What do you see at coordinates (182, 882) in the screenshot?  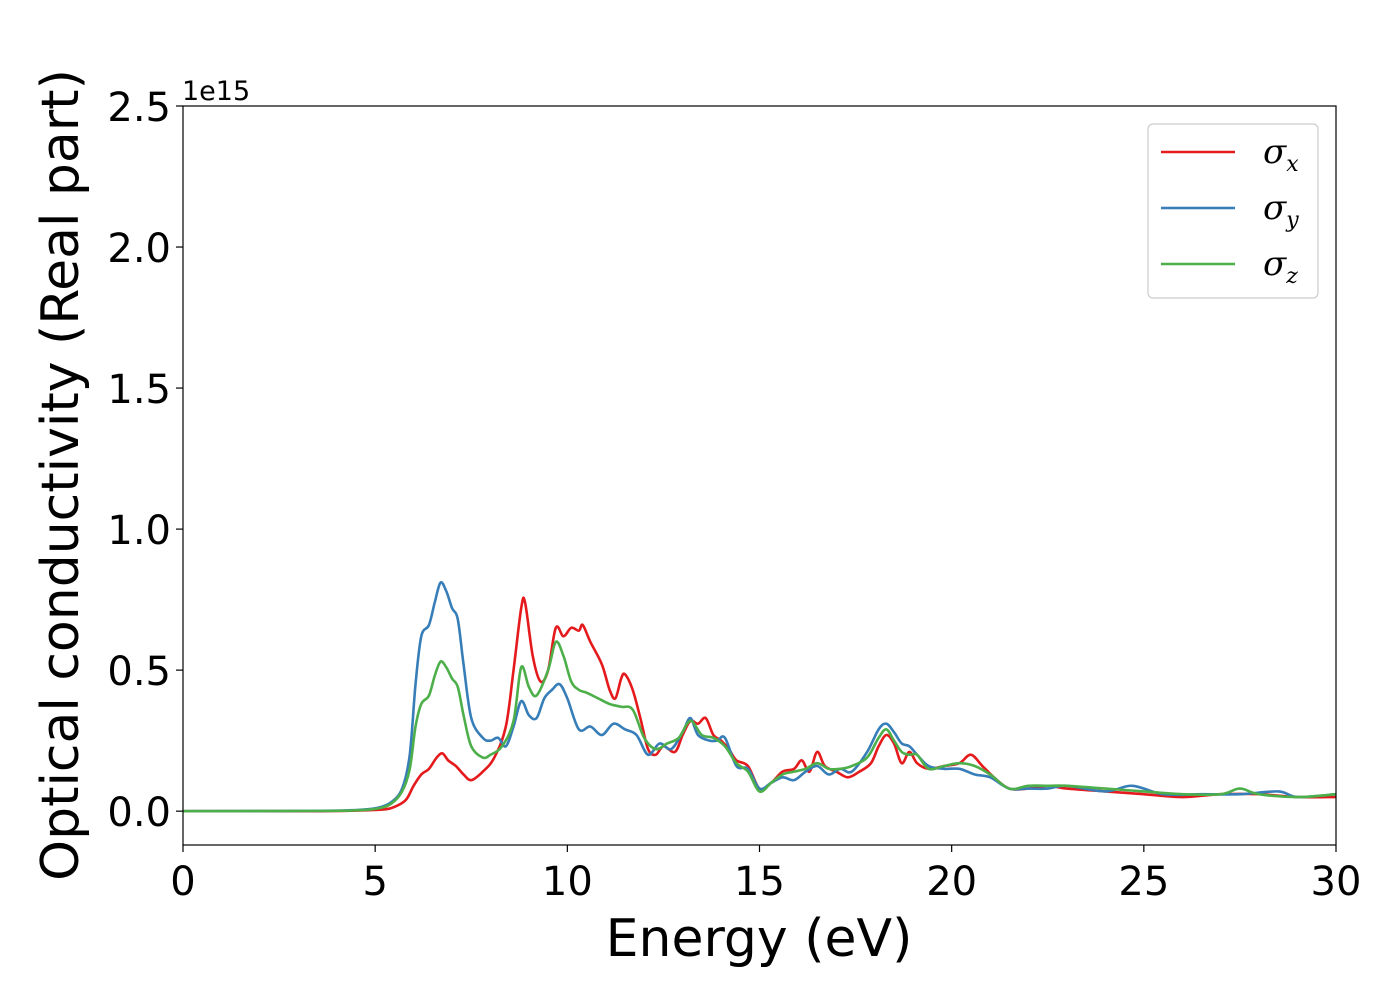 I see `x-tick-label: 0` at bounding box center [182, 882].